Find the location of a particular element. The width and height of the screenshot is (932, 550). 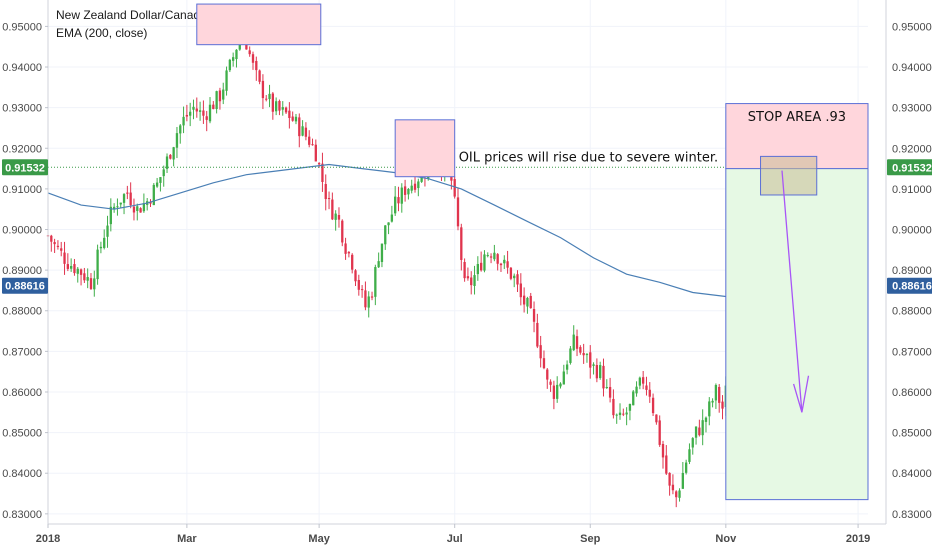

current-price-tag-right-bg is located at coordinates (909, 167).